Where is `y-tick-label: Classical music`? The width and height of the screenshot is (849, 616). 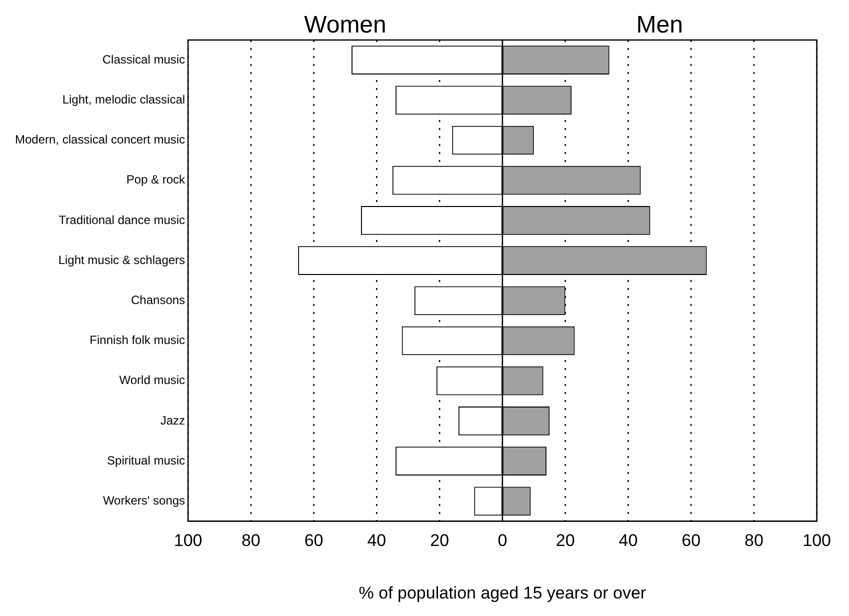 y-tick-label: Classical music is located at coordinates (144, 59).